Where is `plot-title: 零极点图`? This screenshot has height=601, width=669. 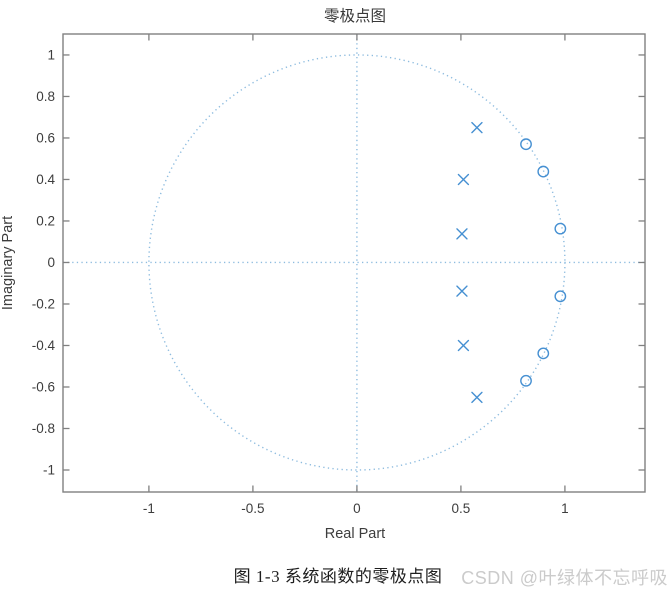 plot-title: 零极点图 is located at coordinates (355, 16).